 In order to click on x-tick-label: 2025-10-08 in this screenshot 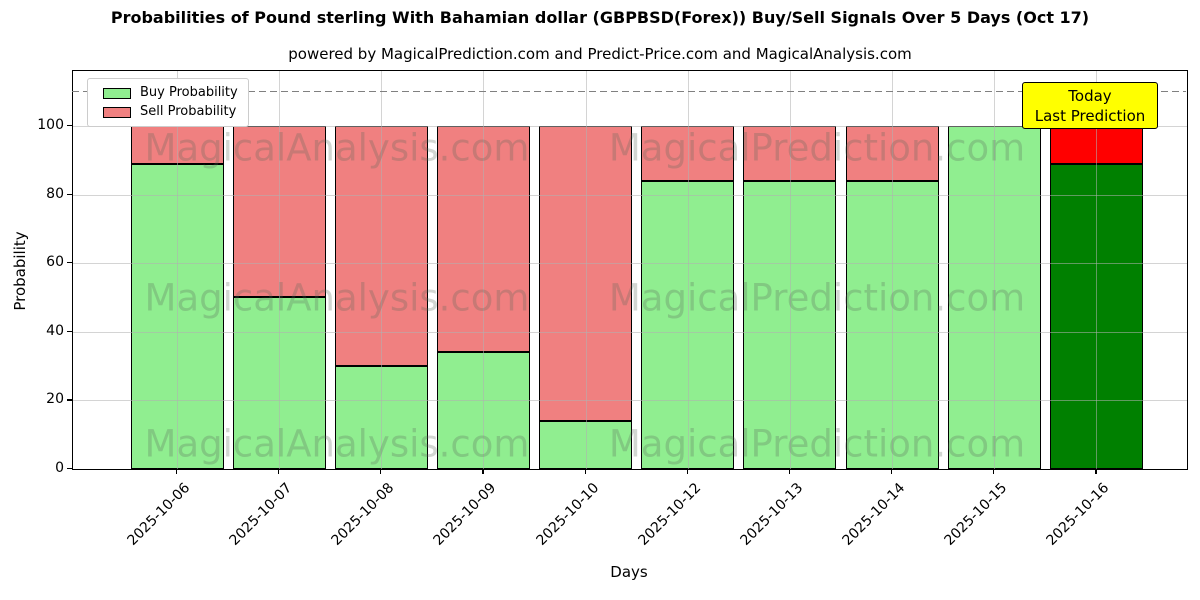, I will do `click(363, 514)`.